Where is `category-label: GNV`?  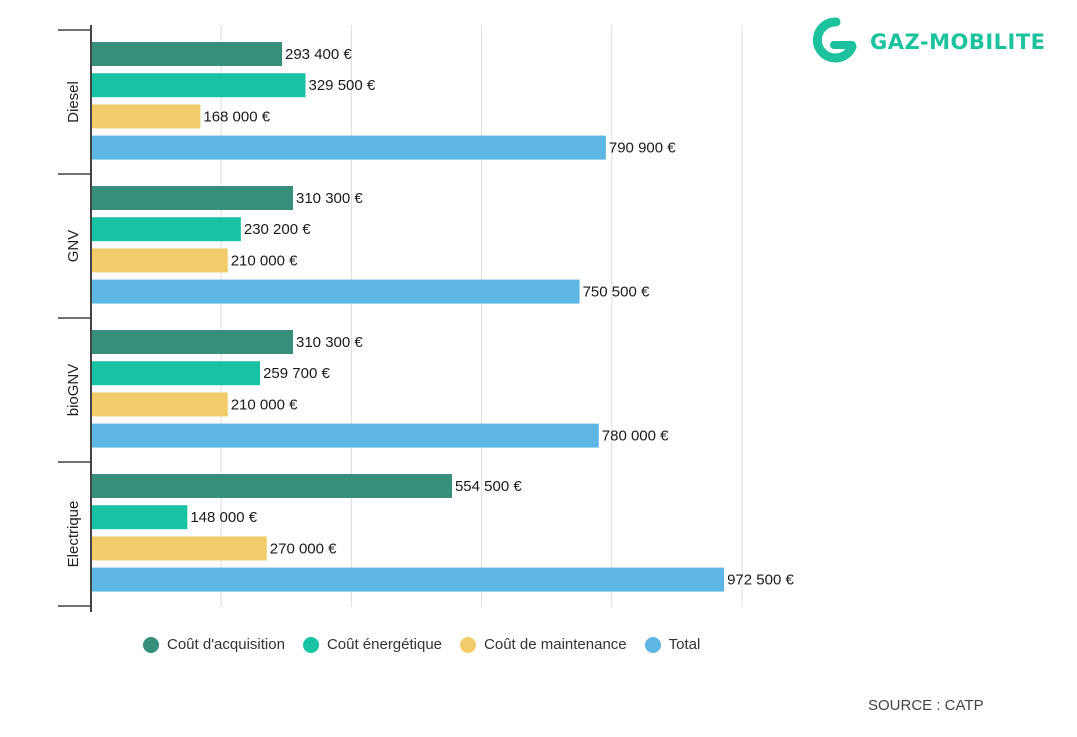
category-label: GNV is located at coordinates (73, 246).